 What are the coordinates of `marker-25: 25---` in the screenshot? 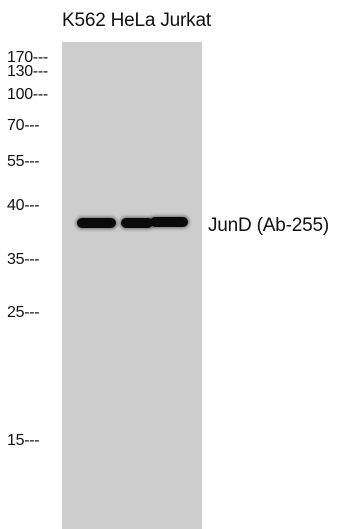 It's located at (23, 312).